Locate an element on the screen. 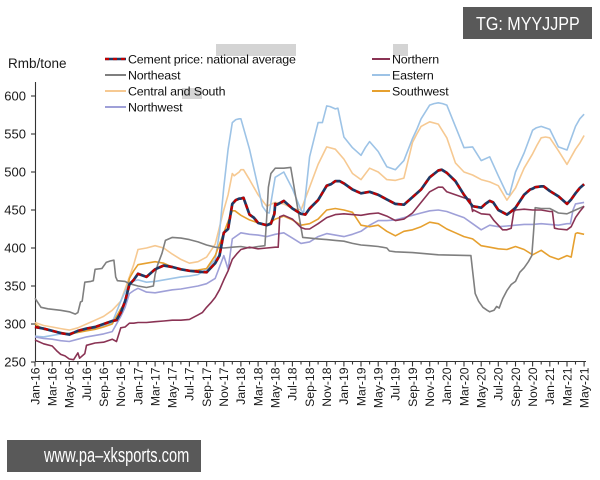 The width and height of the screenshot is (600, 480). svg-text: Jan-18 is located at coordinates (241, 385).